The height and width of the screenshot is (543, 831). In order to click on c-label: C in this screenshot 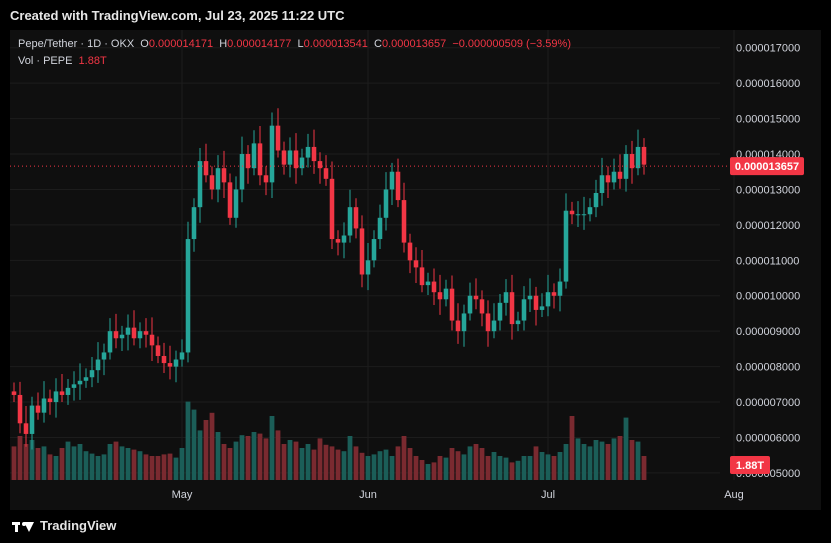, I will do `click(378, 44)`.